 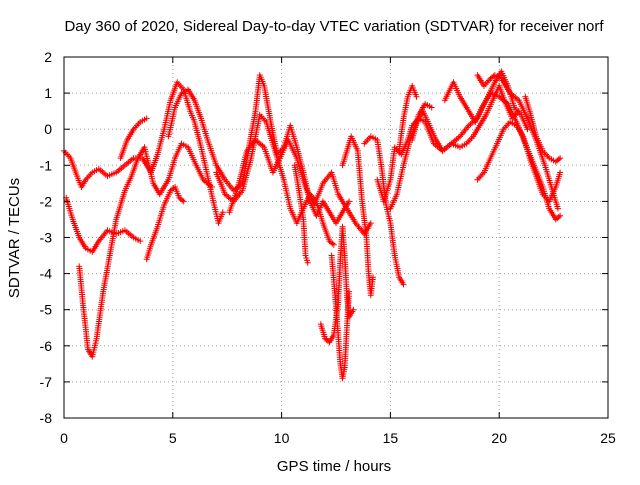 I want to click on x-tick-label: 15, so click(x=391, y=438).